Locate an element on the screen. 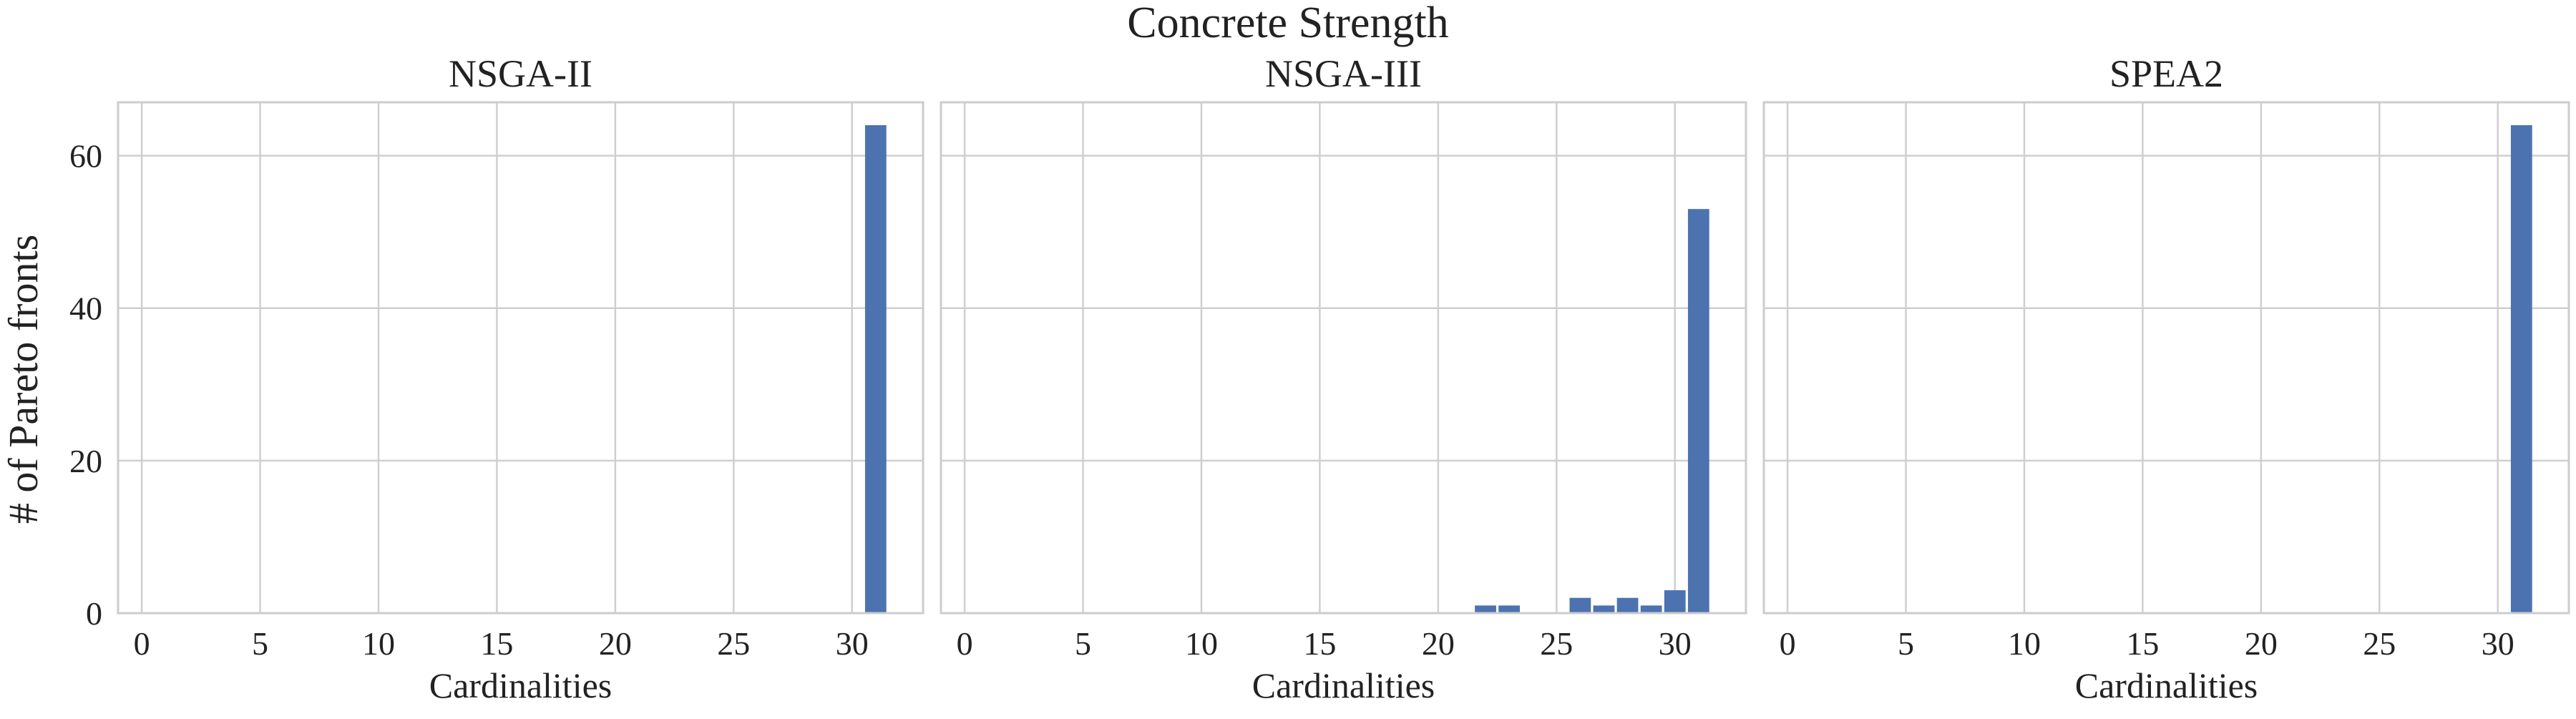  figure-title: Concrete Strength is located at coordinates (1287, 23).